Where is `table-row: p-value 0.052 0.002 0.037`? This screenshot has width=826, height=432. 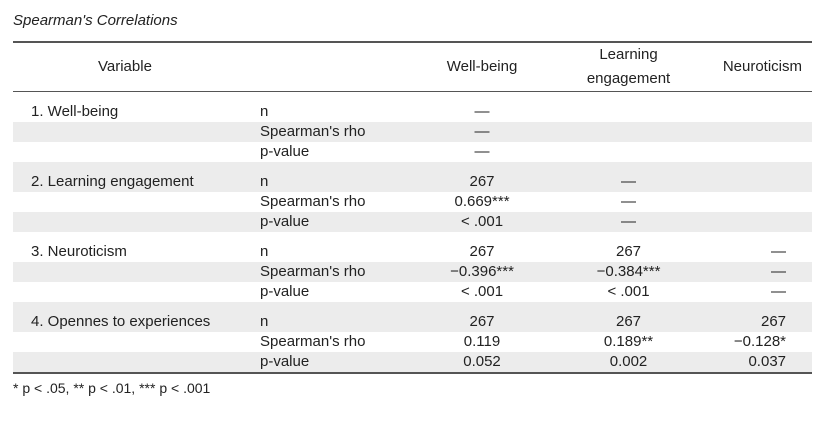 table-row: p-value 0.052 0.002 0.037 is located at coordinates (413, 363).